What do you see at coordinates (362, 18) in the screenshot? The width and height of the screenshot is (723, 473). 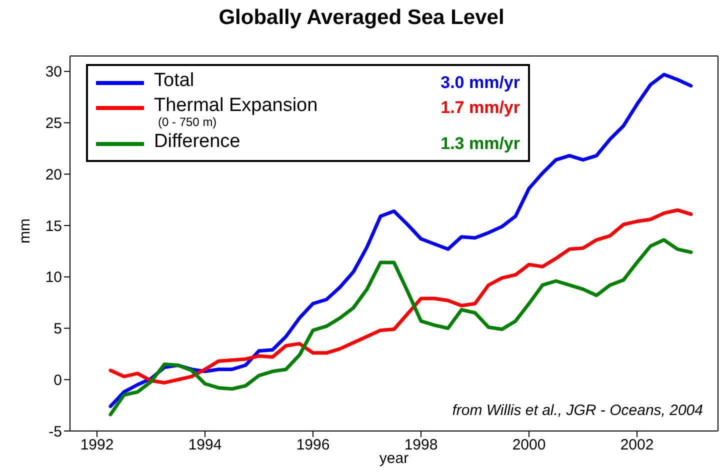 I see `chart-title: Globally Averaged Sea Level` at bounding box center [362, 18].